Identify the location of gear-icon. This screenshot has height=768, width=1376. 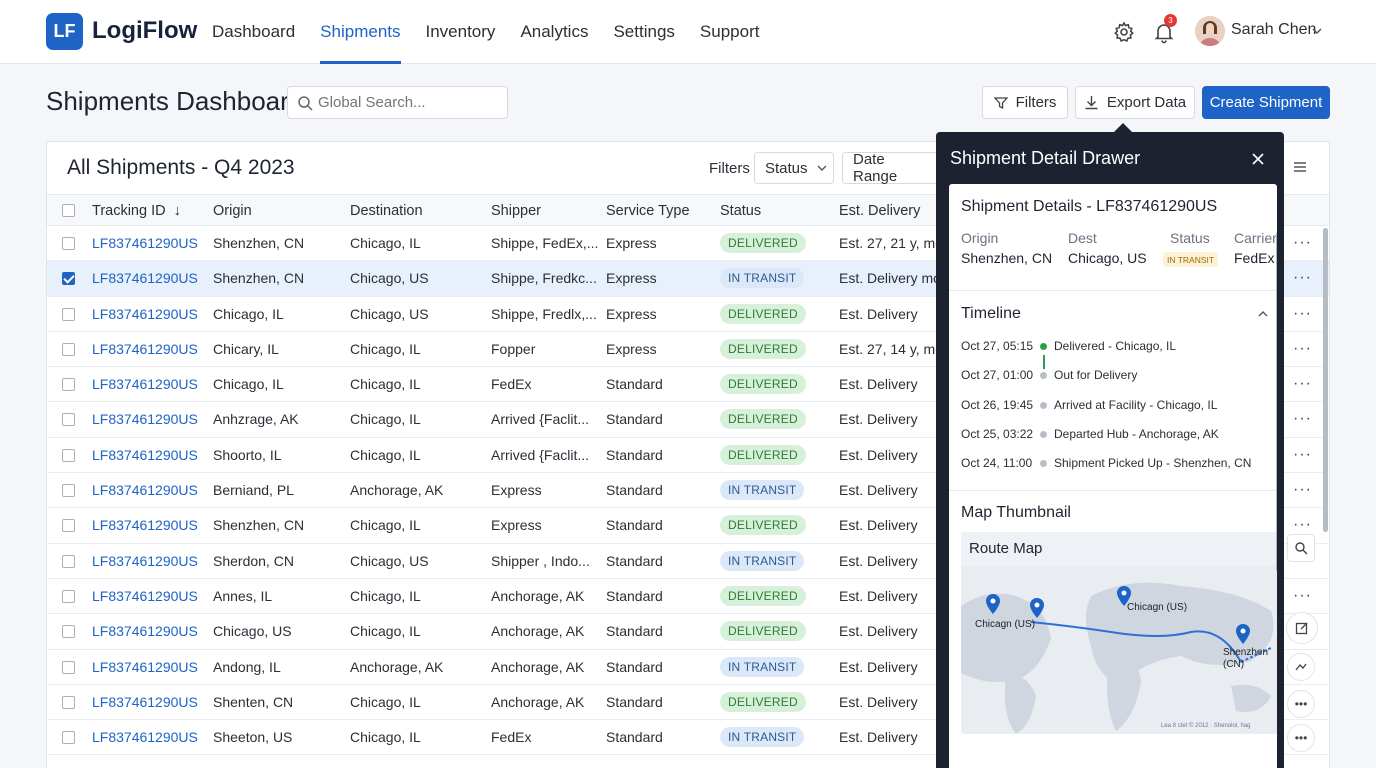
(1124, 32).